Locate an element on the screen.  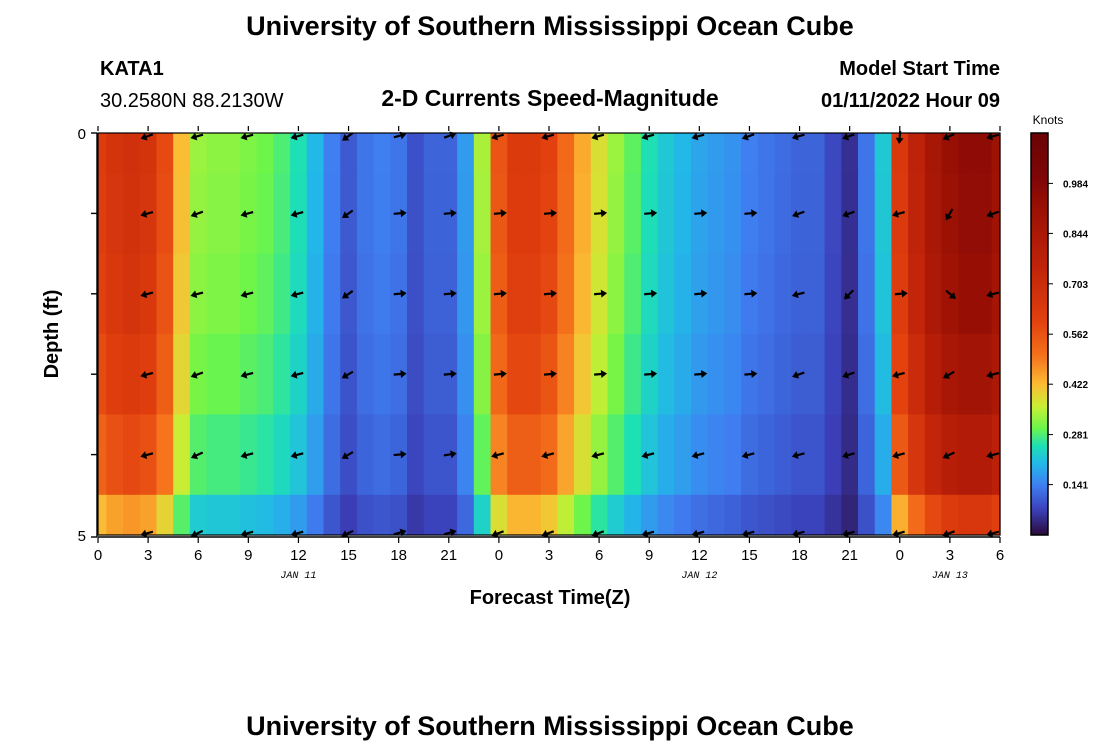
colorbar-tick-label: 0.562 is located at coordinates (1075, 335).